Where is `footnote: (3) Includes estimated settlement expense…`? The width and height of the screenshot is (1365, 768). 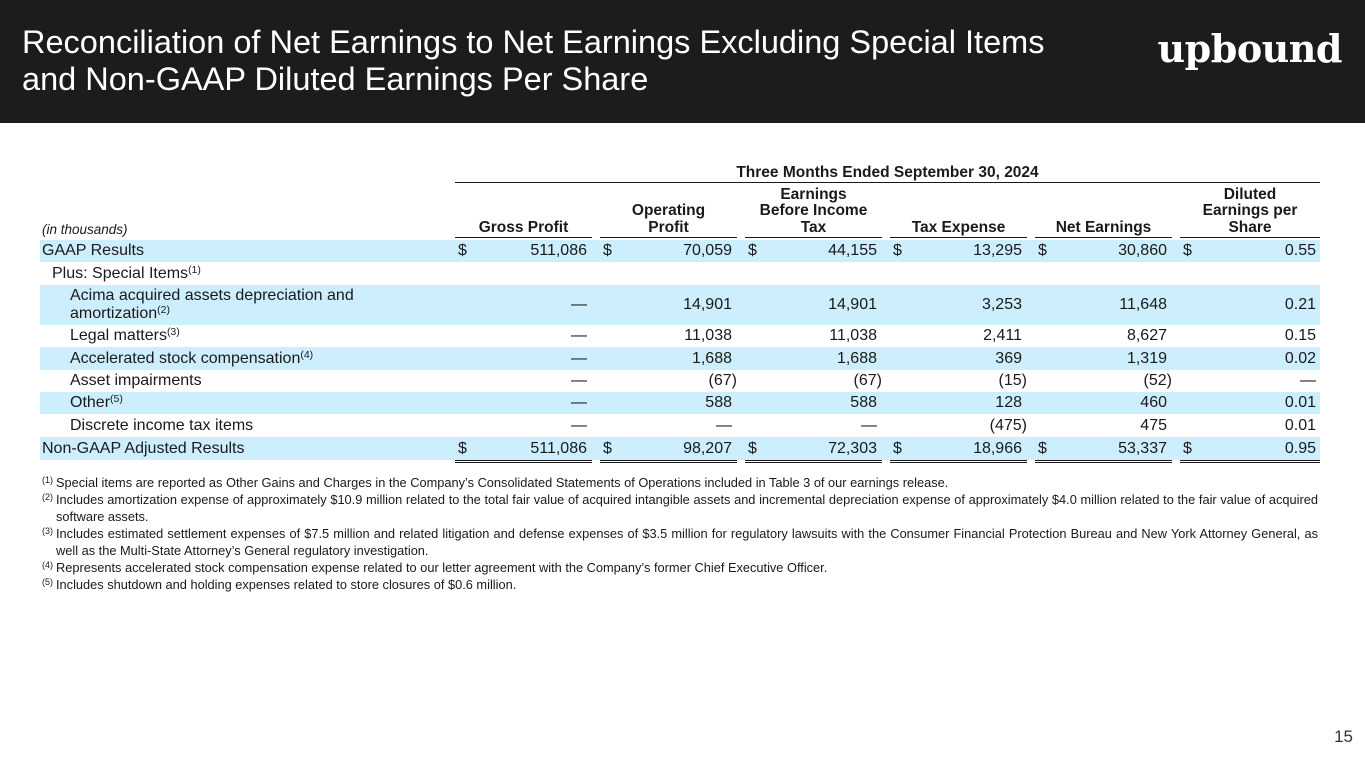
footnote: (3) Includes estimated settlement expense… is located at coordinates (680, 542).